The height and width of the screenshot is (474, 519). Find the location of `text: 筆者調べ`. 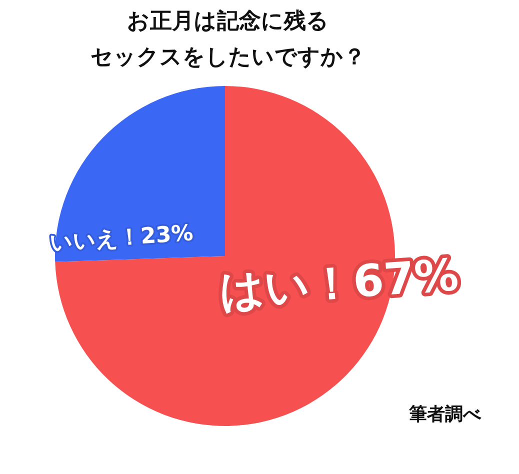

text: 筆者調べ is located at coordinates (445, 414).